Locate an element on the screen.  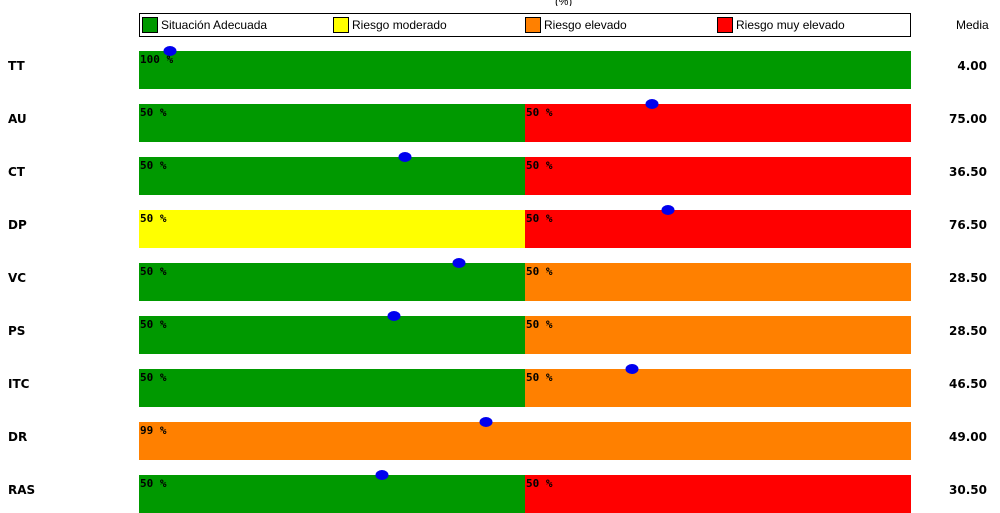
chart-row-vc: VC 50 % 50 % 28.50 is located at coordinates (500, 279).